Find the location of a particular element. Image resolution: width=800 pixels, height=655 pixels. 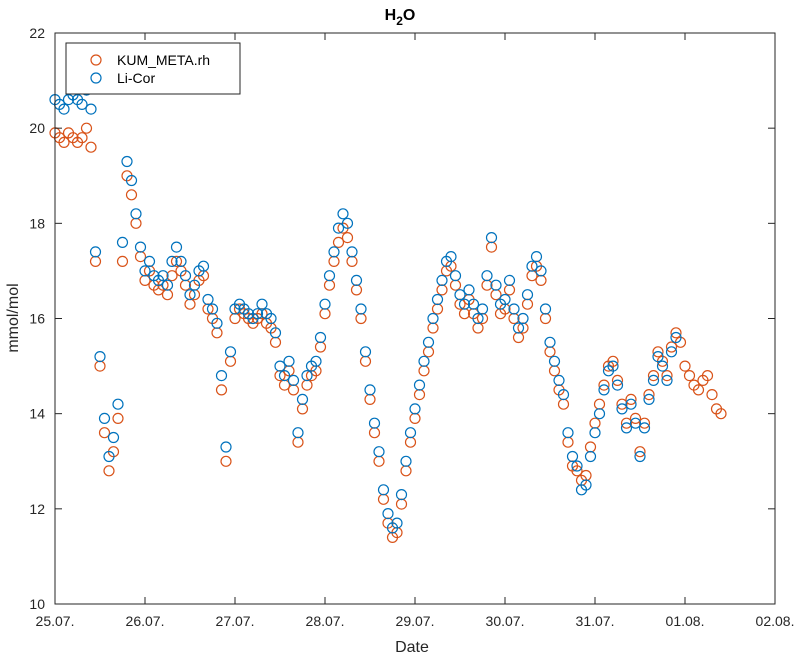

y-tick-label: 16 is located at coordinates (37, 319).